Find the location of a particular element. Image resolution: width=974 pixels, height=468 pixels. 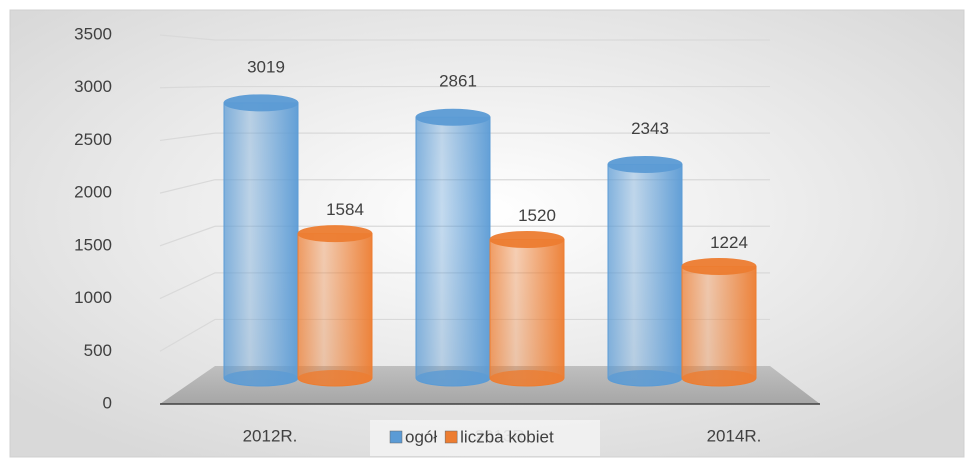

legend-label: liczba kobiet is located at coordinates (507, 436).